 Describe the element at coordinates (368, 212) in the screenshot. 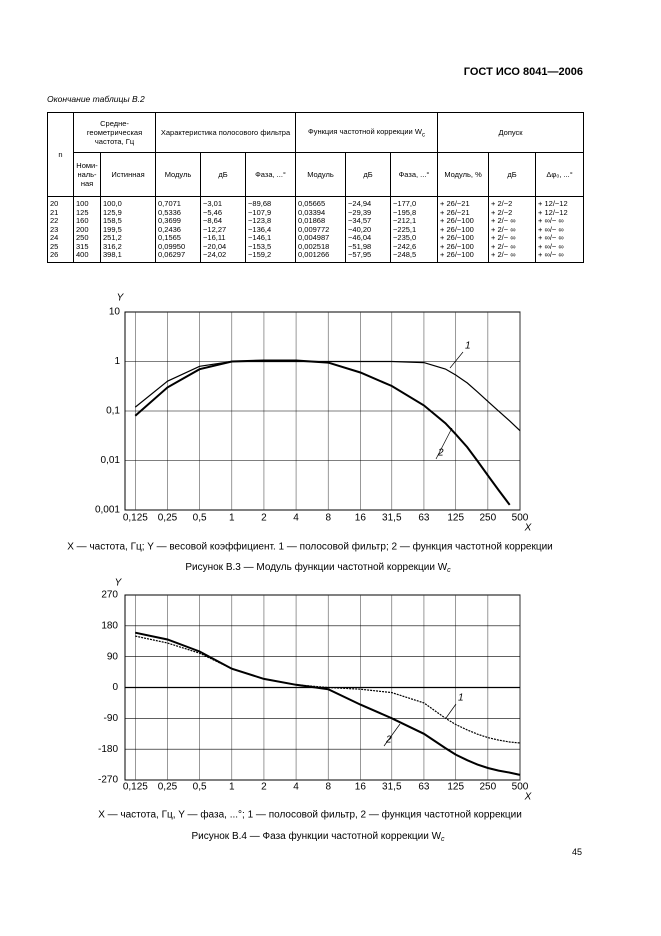

I see `table-cell: −29,39` at that location.